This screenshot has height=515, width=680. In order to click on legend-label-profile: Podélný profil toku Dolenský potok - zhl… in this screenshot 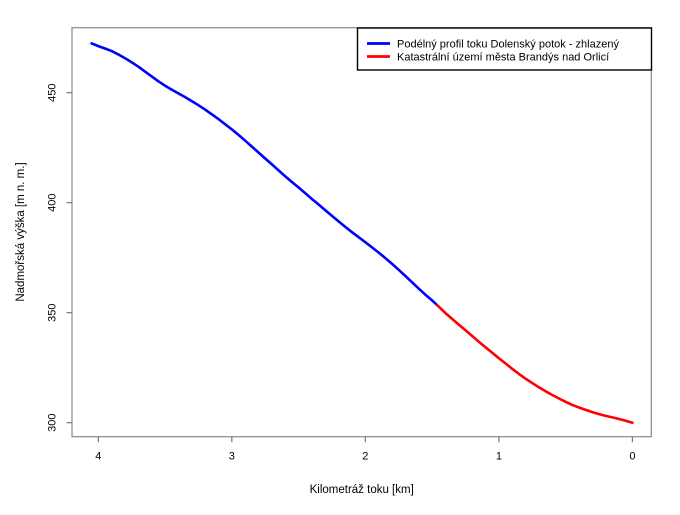, I will do `click(508, 45)`.